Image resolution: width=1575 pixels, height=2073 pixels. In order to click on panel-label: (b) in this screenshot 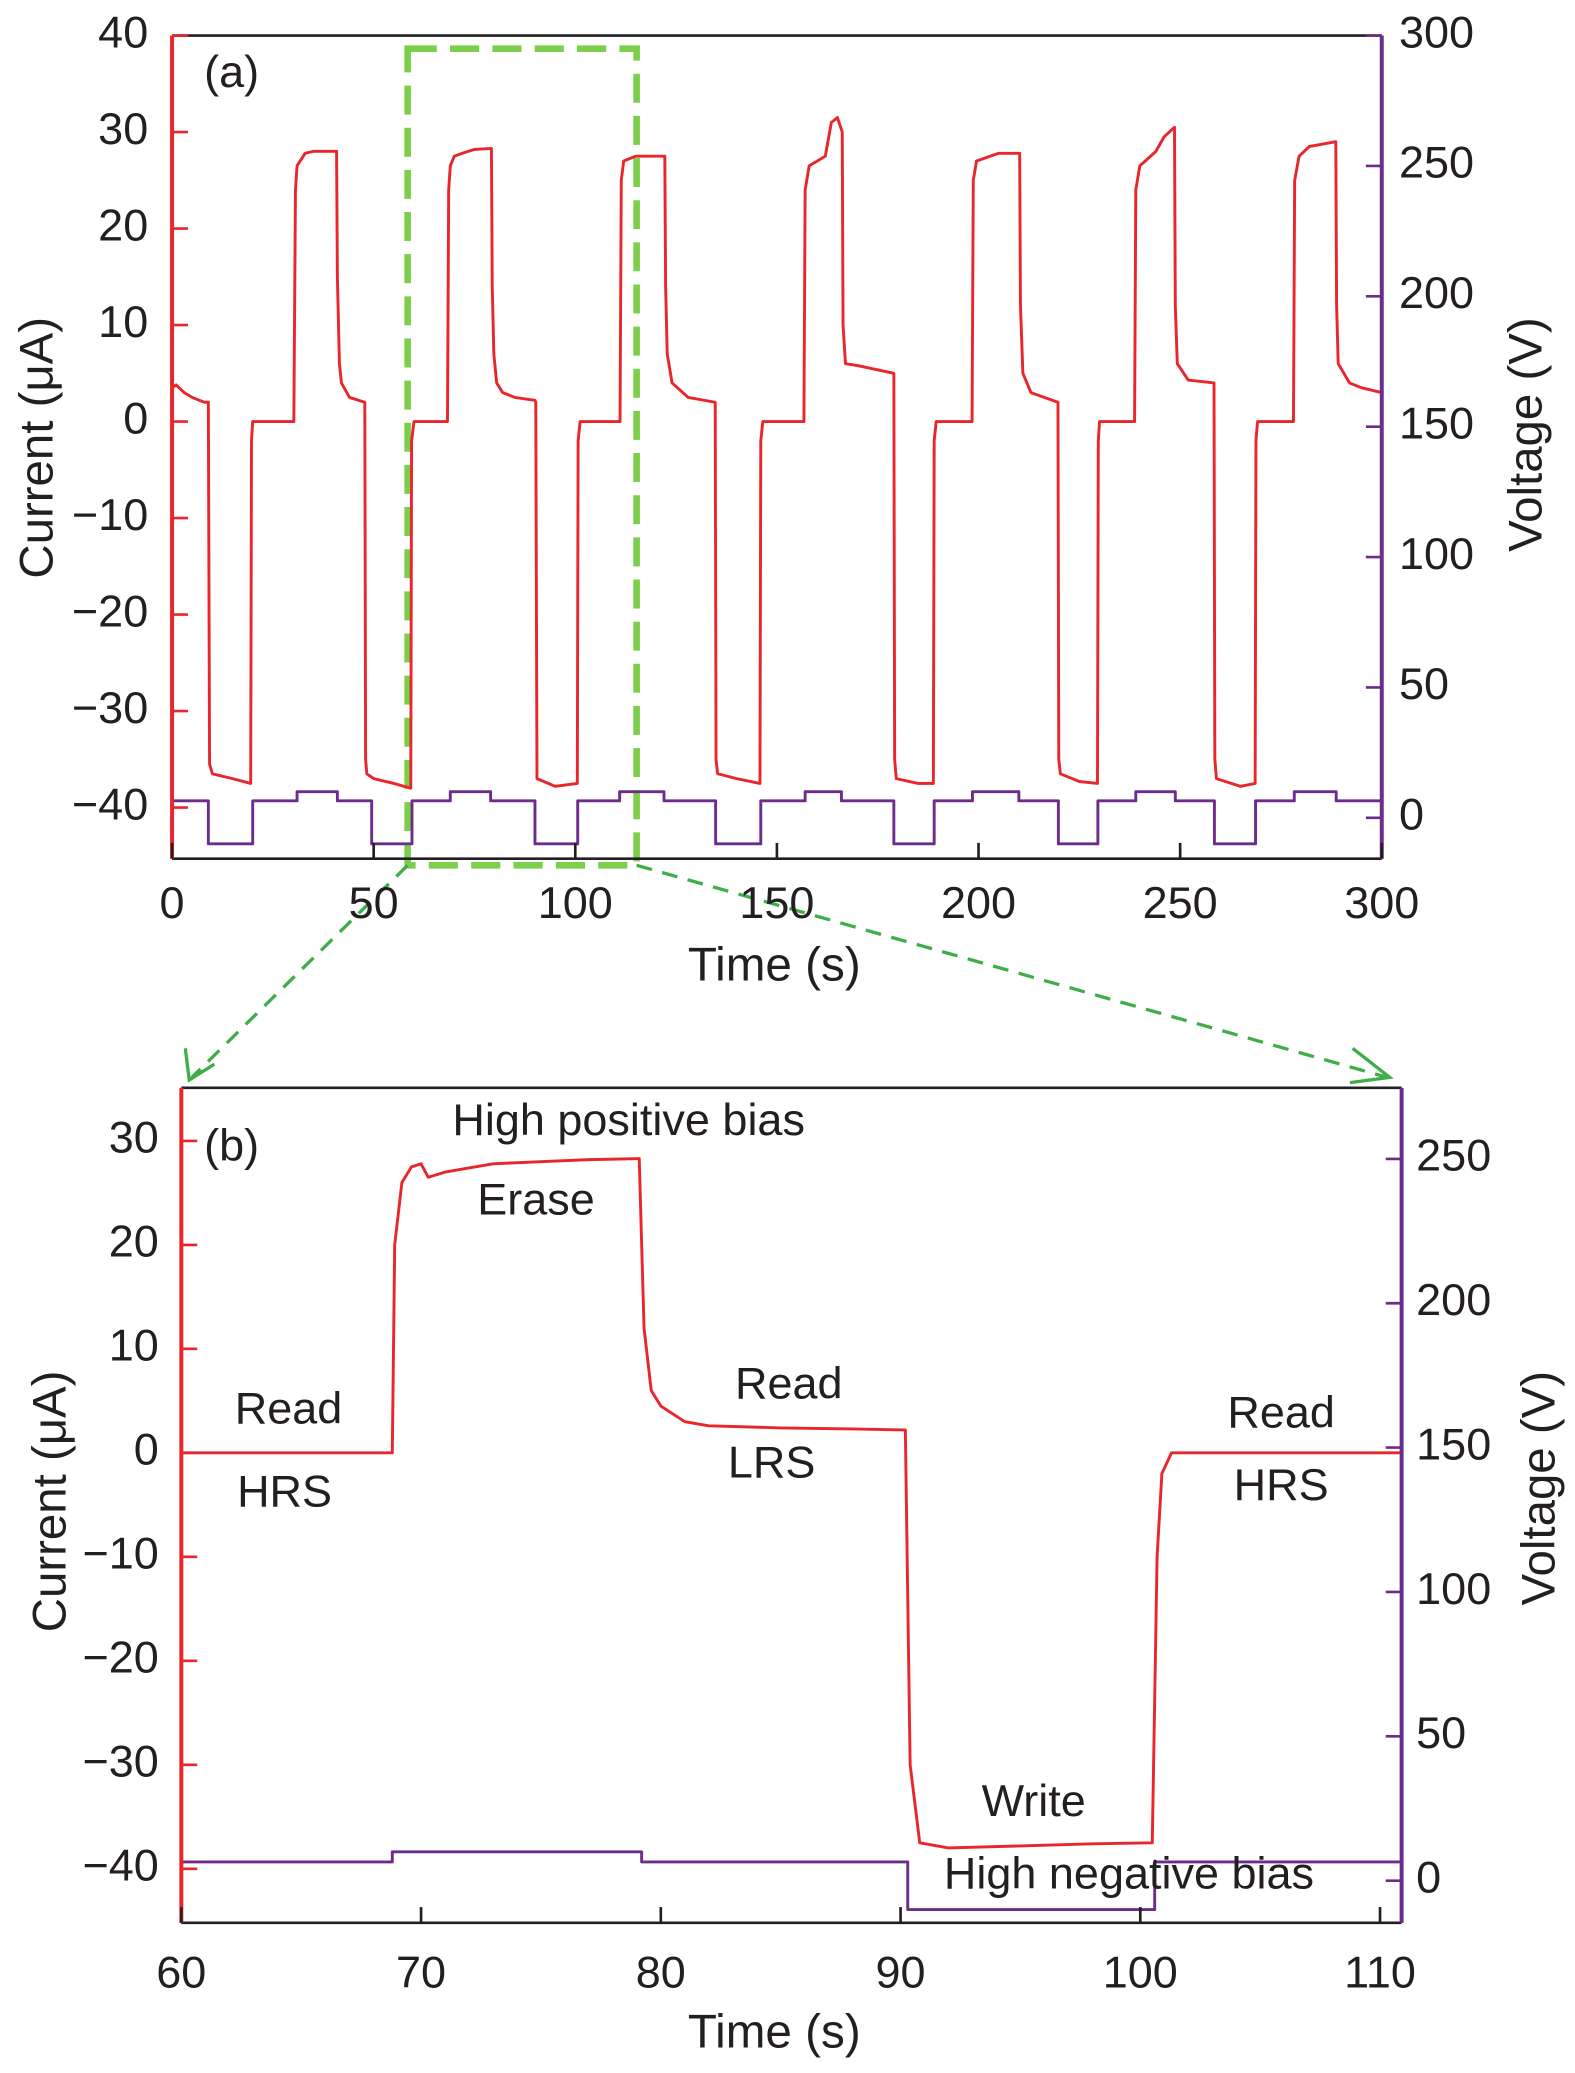, I will do `click(231, 1144)`.